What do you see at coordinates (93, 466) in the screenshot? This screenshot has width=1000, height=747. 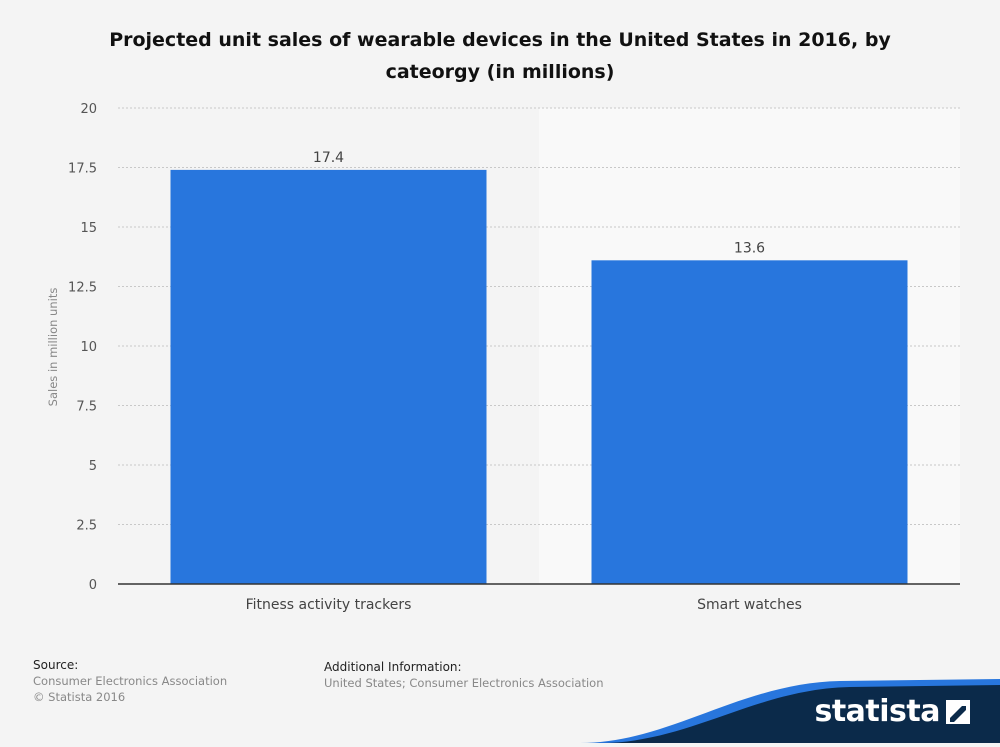 I see `y-tick-label: 5` at bounding box center [93, 466].